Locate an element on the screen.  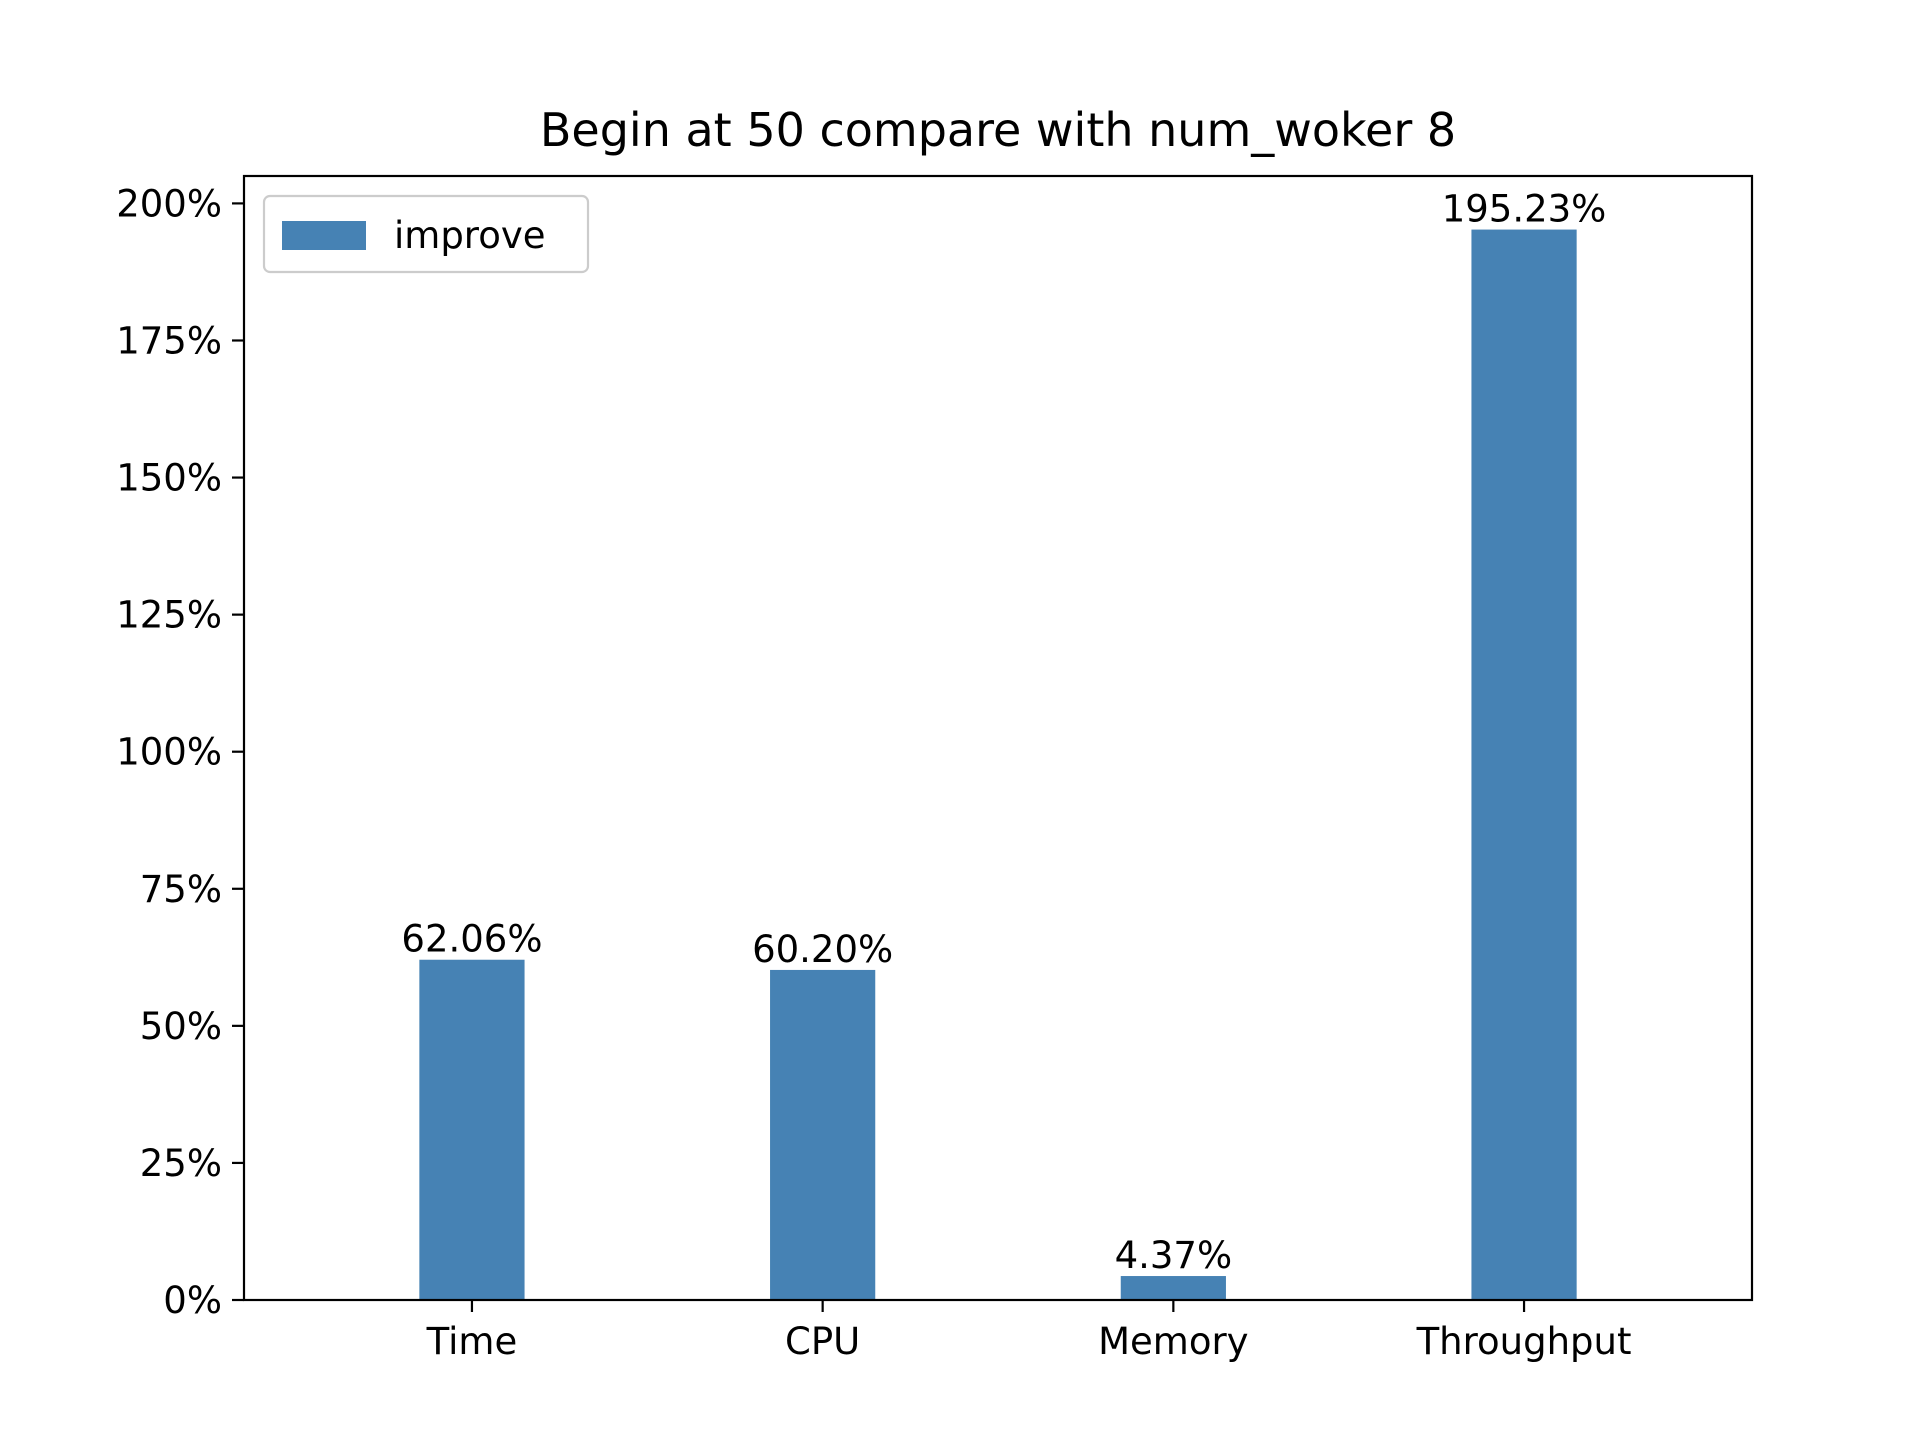
y-tick-label: 100% is located at coordinates (169, 752).